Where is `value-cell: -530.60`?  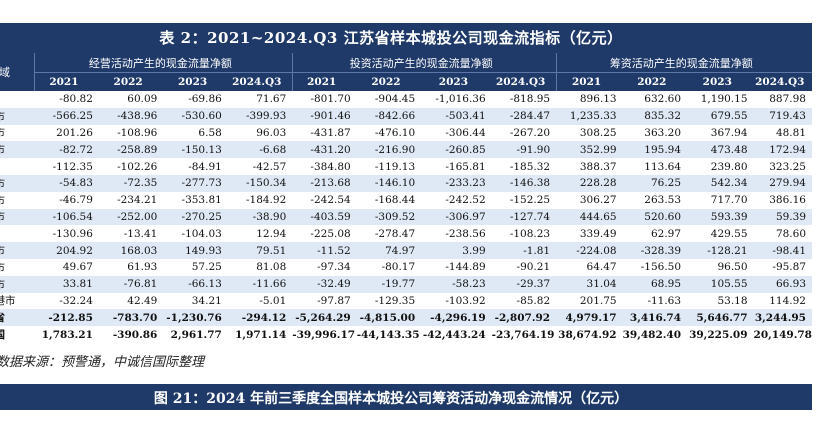 value-cell: -530.60 is located at coordinates (195, 116).